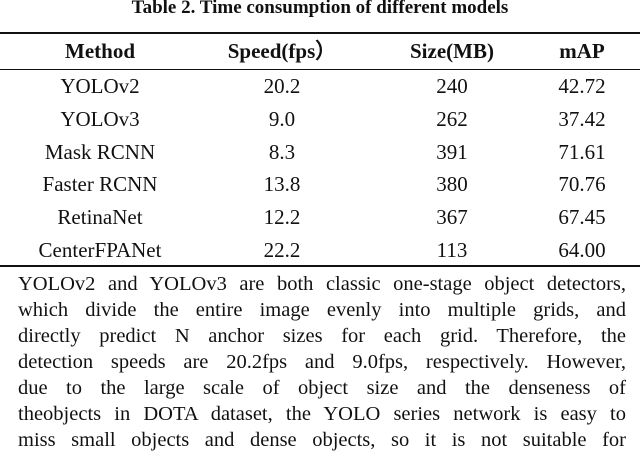 The width and height of the screenshot is (640, 453). I want to click on table-cell: 391, so click(452, 151).